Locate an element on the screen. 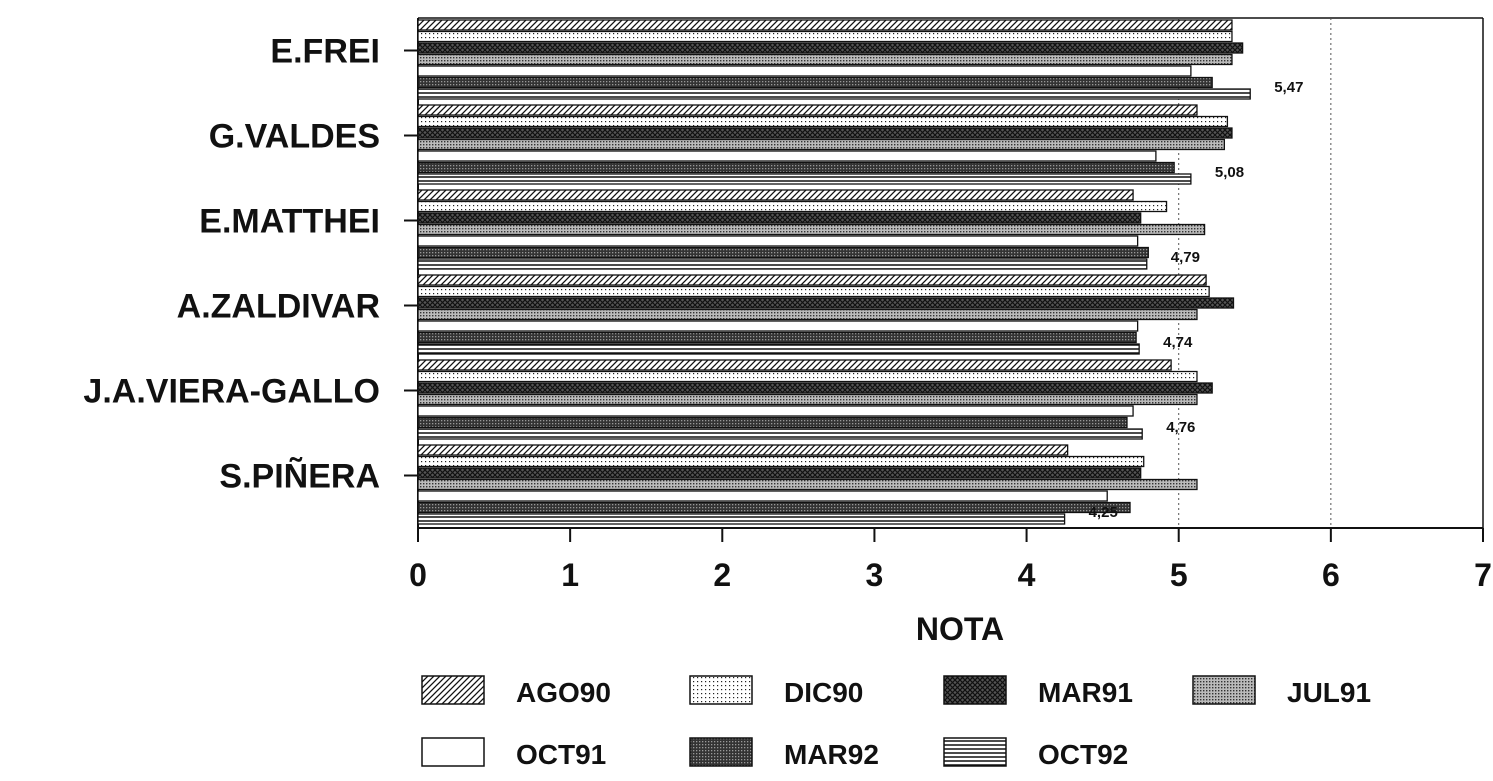 The width and height of the screenshot is (1493, 781). legend-label-mar91: MAR91 is located at coordinates (1085, 692).